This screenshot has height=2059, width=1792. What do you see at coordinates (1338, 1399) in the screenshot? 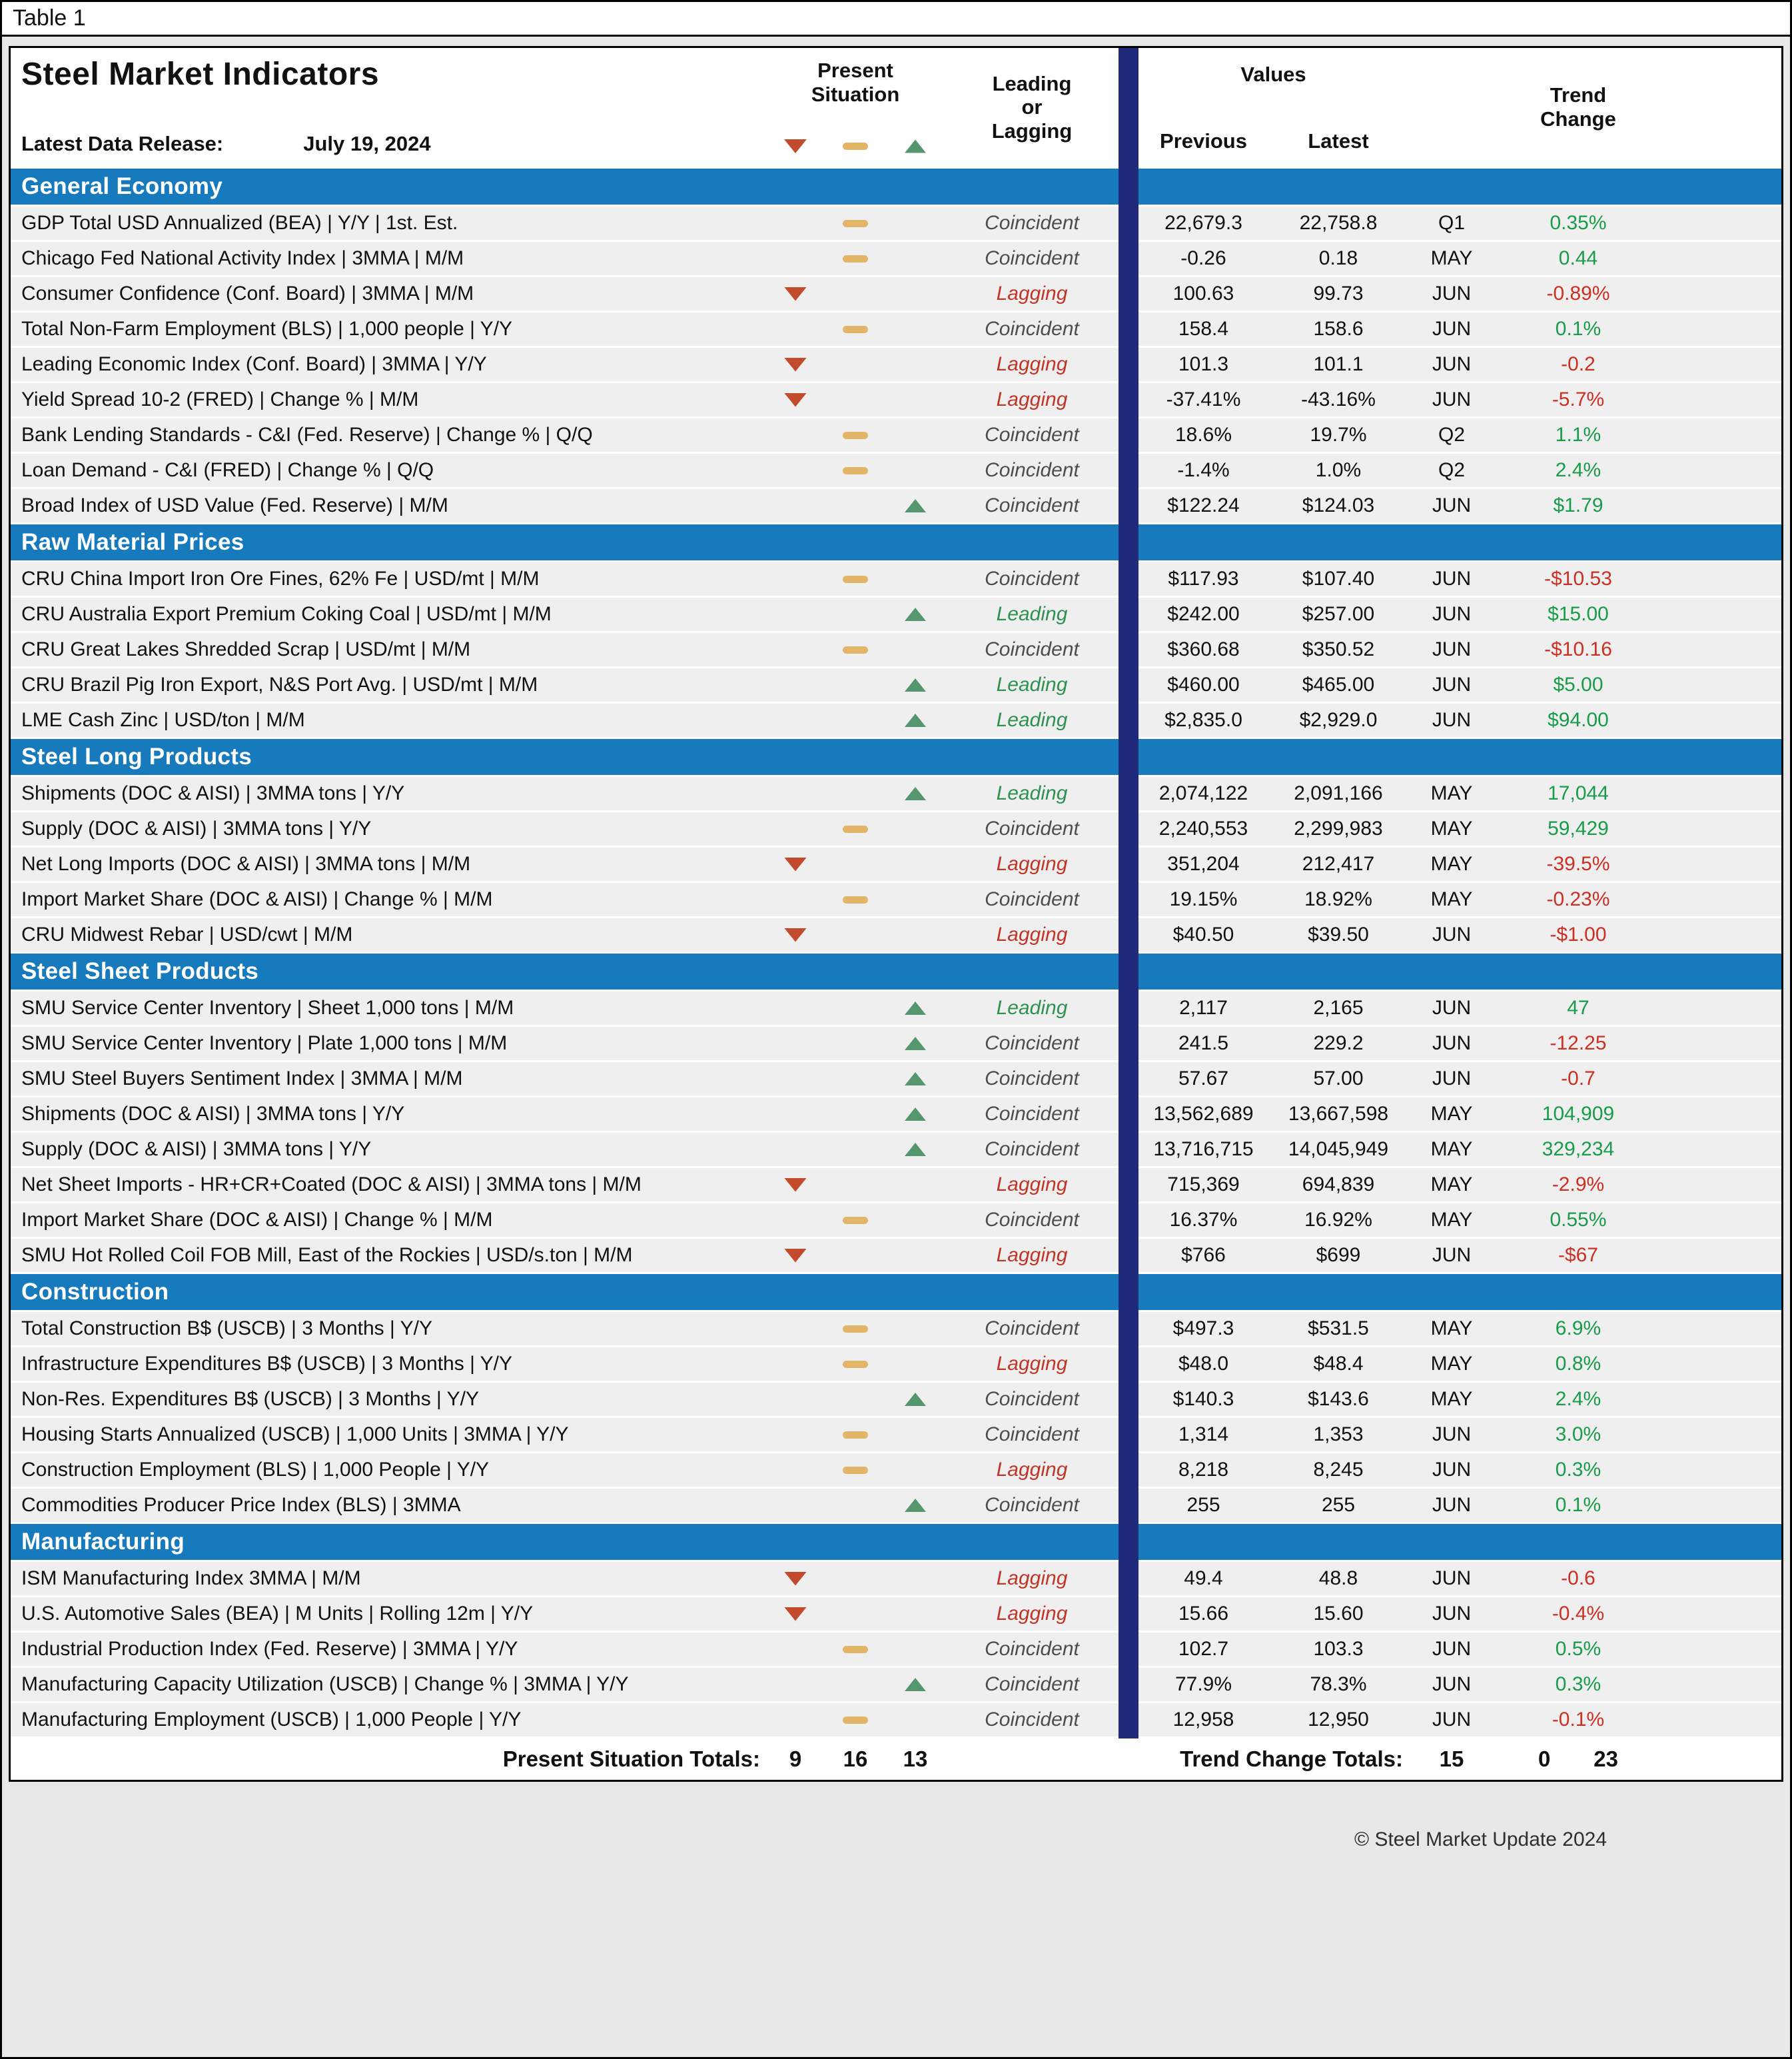
I see `latest-value: $143.6` at bounding box center [1338, 1399].